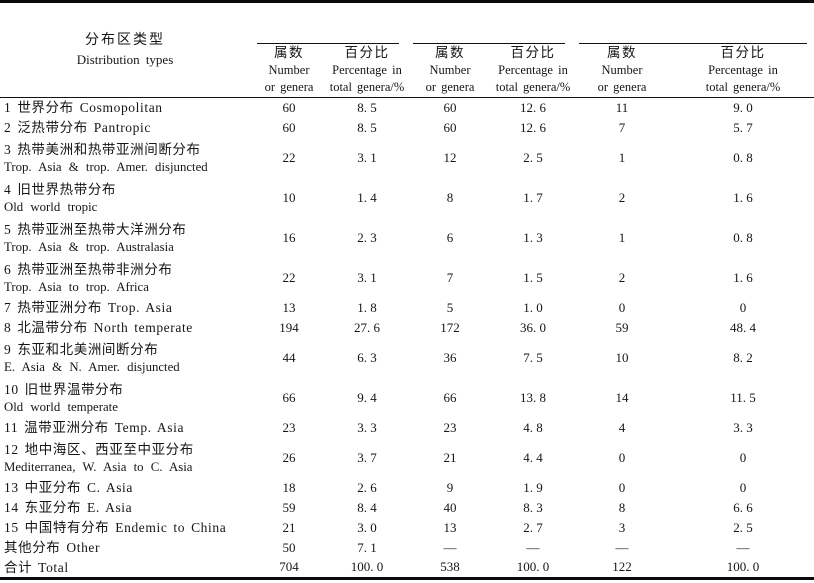  What do you see at coordinates (743, 237) in the screenshot?
I see `cell-value: 0. 8` at bounding box center [743, 237].